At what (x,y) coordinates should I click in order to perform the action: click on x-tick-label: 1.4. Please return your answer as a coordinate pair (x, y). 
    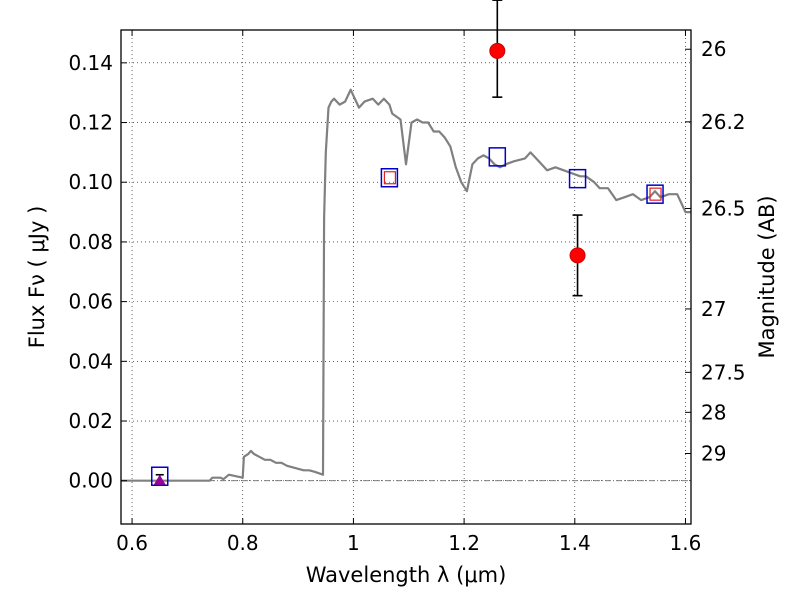
    Looking at the image, I should click on (575, 543).